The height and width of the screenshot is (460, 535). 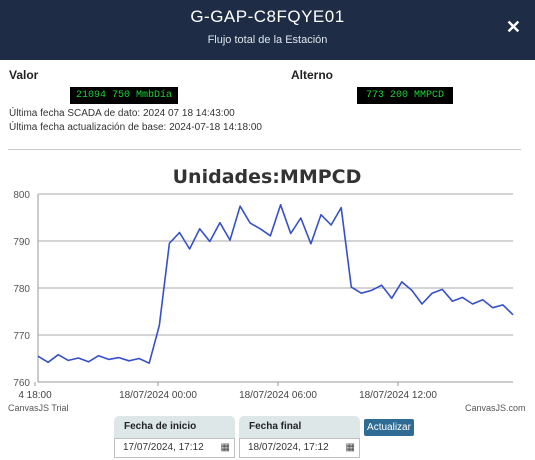 I want to click on station-subtitle: Flujo total de la Estación, so click(x=267, y=40).